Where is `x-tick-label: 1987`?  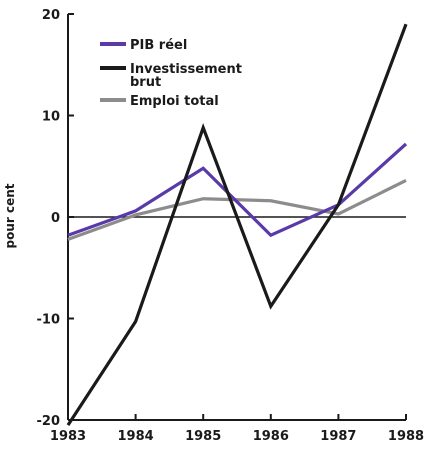 x-tick-label: 1987 is located at coordinates (338, 436).